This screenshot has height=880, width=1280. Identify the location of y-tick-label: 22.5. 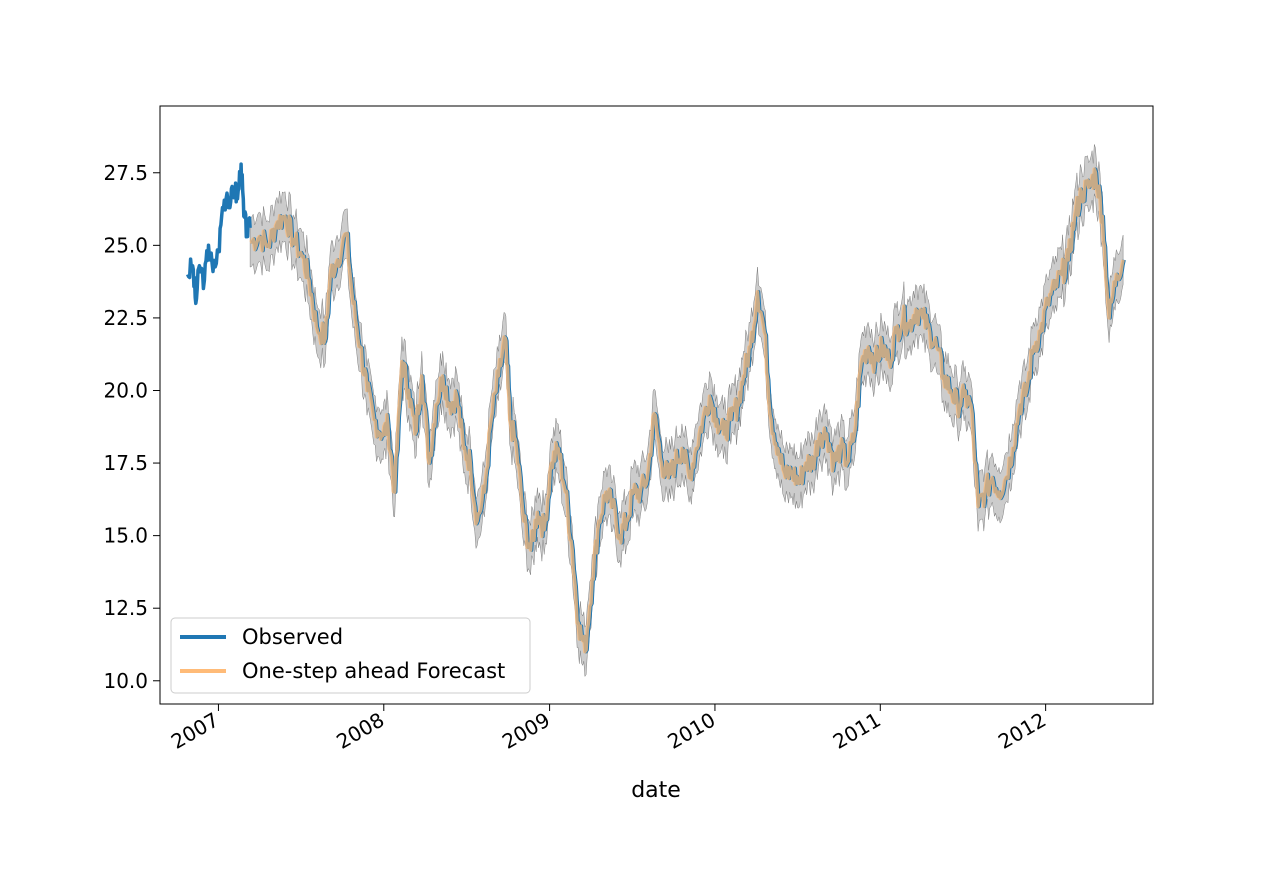
(125, 318).